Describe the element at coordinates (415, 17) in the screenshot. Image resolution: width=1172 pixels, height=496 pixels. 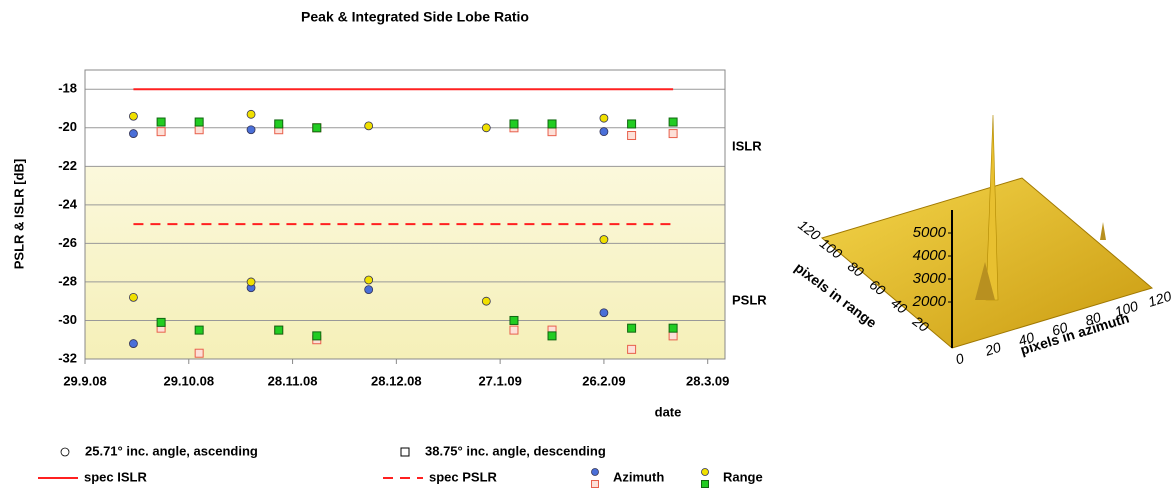
I see `chart-title: Peak & Integrated Side Lobe Ratio` at that location.